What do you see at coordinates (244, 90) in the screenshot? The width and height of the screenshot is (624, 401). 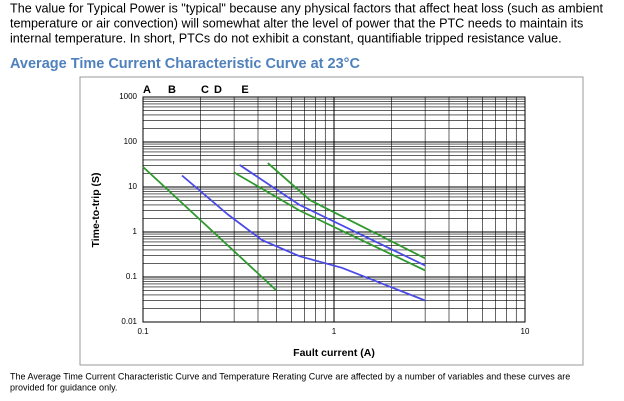 I see `curve-label: E` at bounding box center [244, 90].